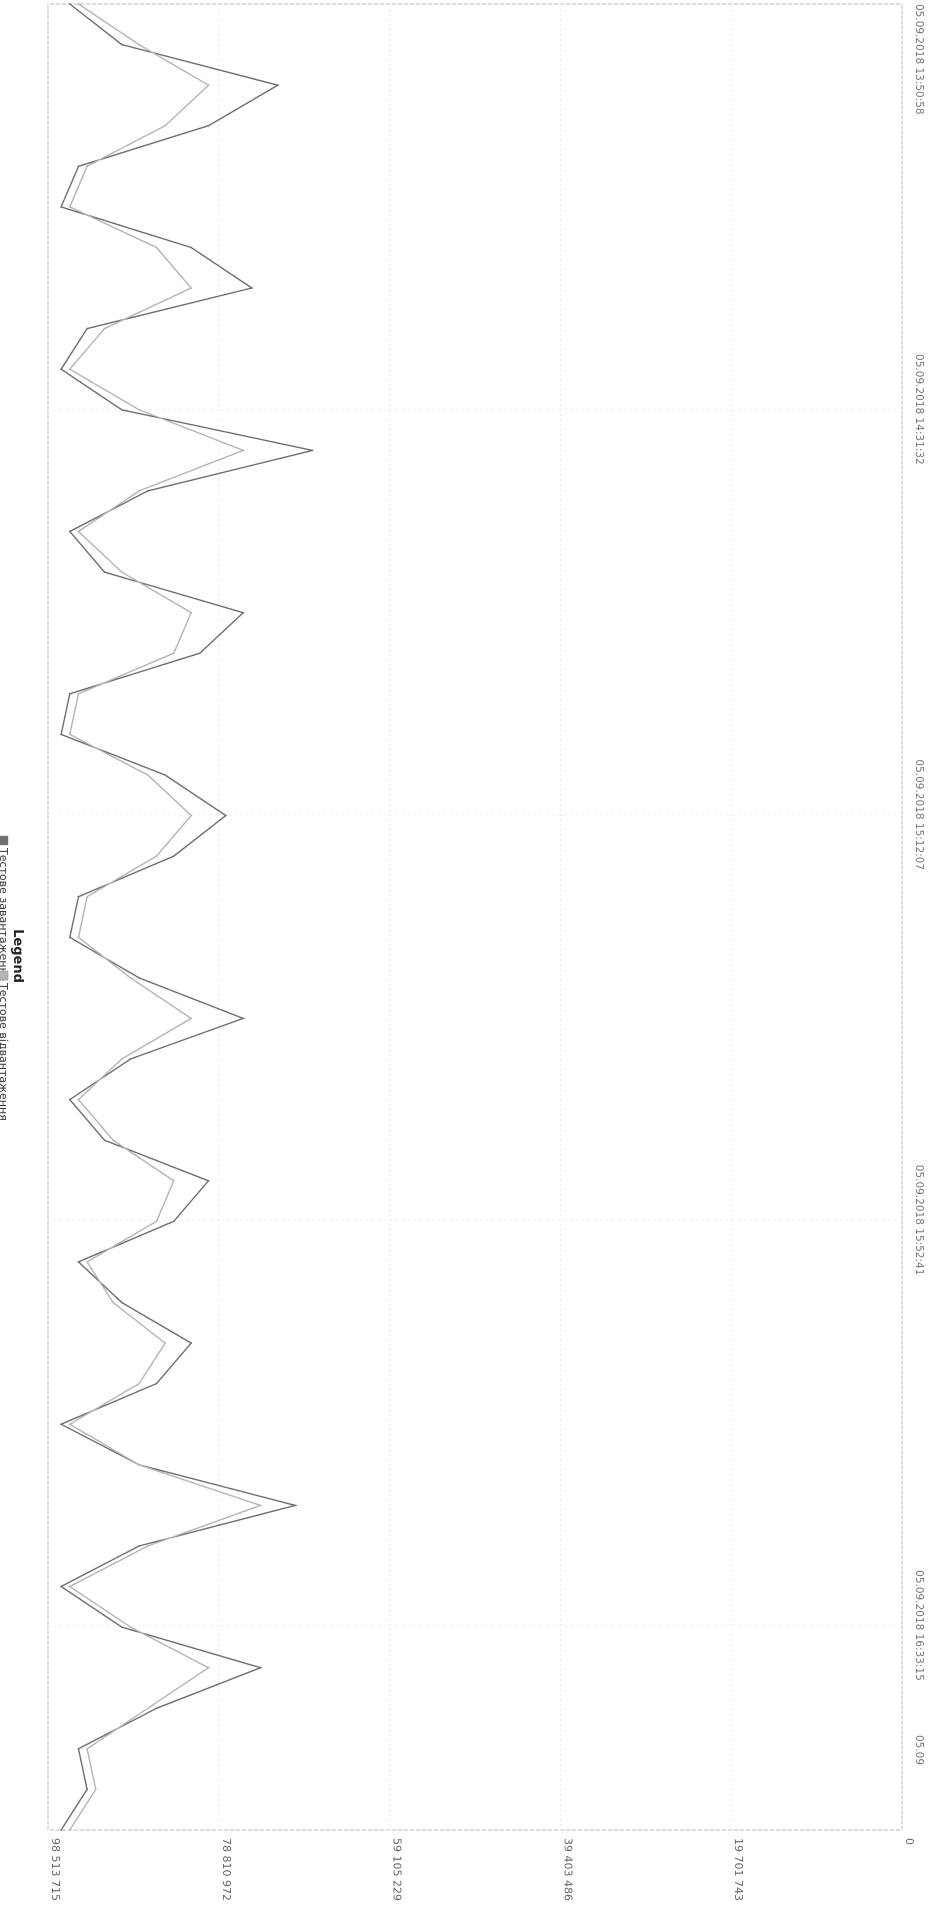 The height and width of the screenshot is (1916, 934). What do you see at coordinates (567, 1869) in the screenshot?
I see `y-tick-label: 39 403 486` at bounding box center [567, 1869].